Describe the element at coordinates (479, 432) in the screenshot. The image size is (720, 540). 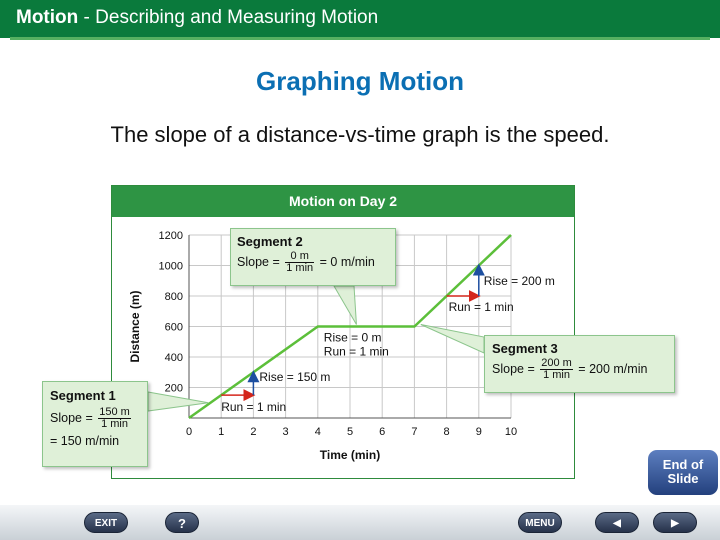
I see `x-tick-9: 9` at that location.